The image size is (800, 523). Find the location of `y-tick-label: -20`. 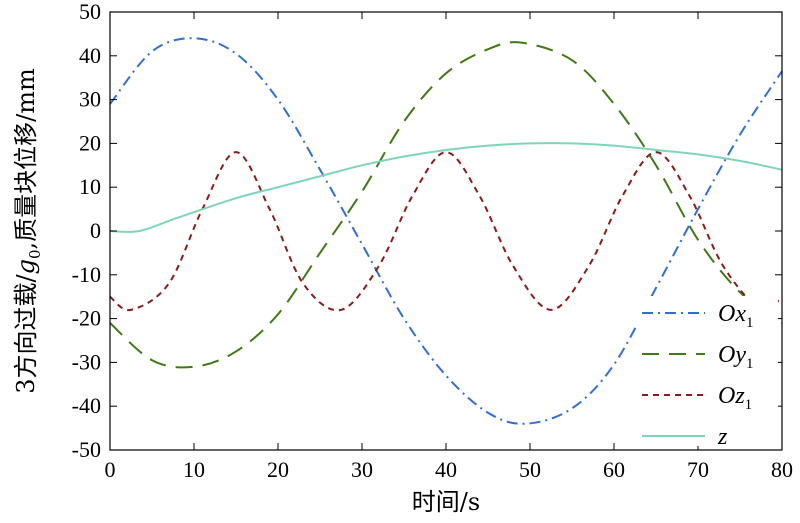

y-tick-label: -20 is located at coordinates (86, 318).